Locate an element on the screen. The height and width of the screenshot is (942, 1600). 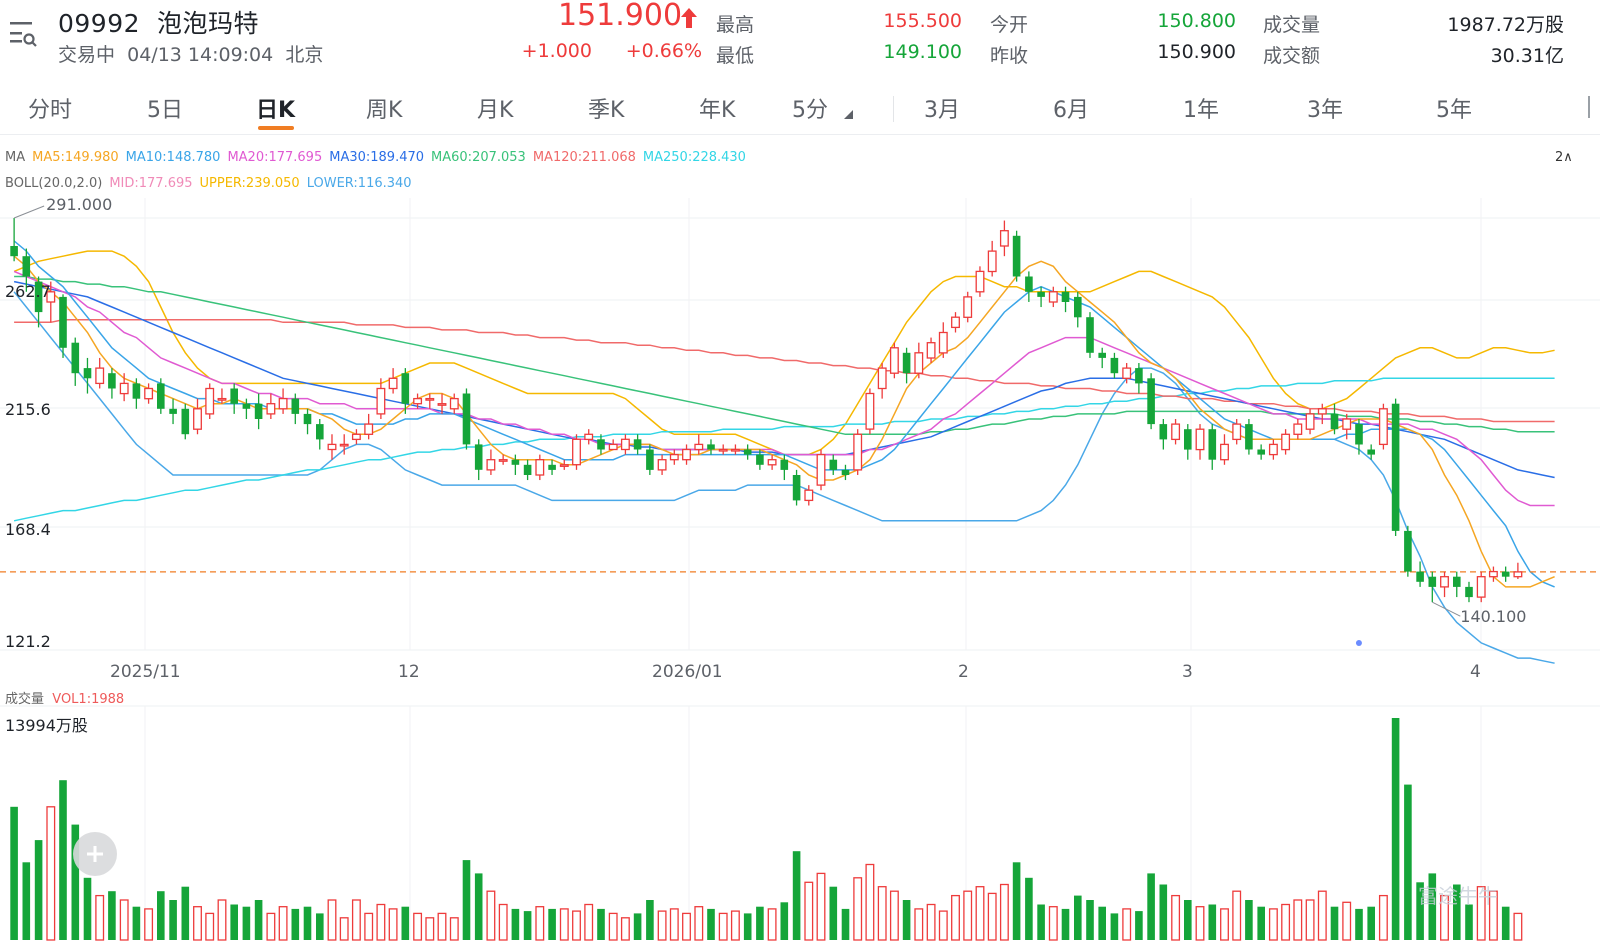
tab-3year: 3年 is located at coordinates (1325, 110).